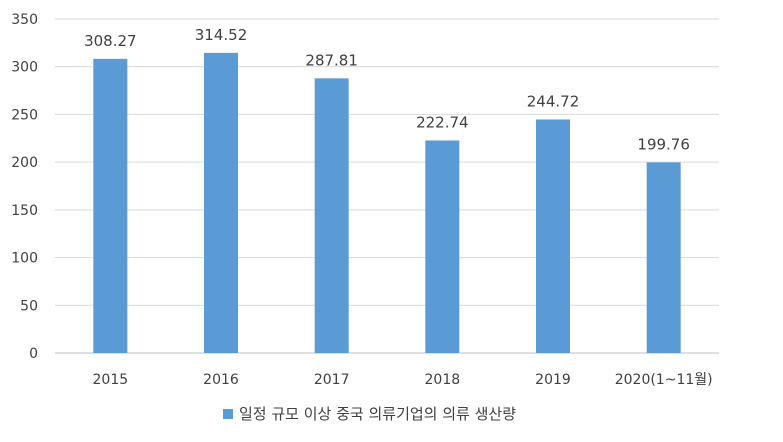 The width and height of the screenshot is (783, 442). I want to click on x-tick-label: 2016, so click(221, 380).